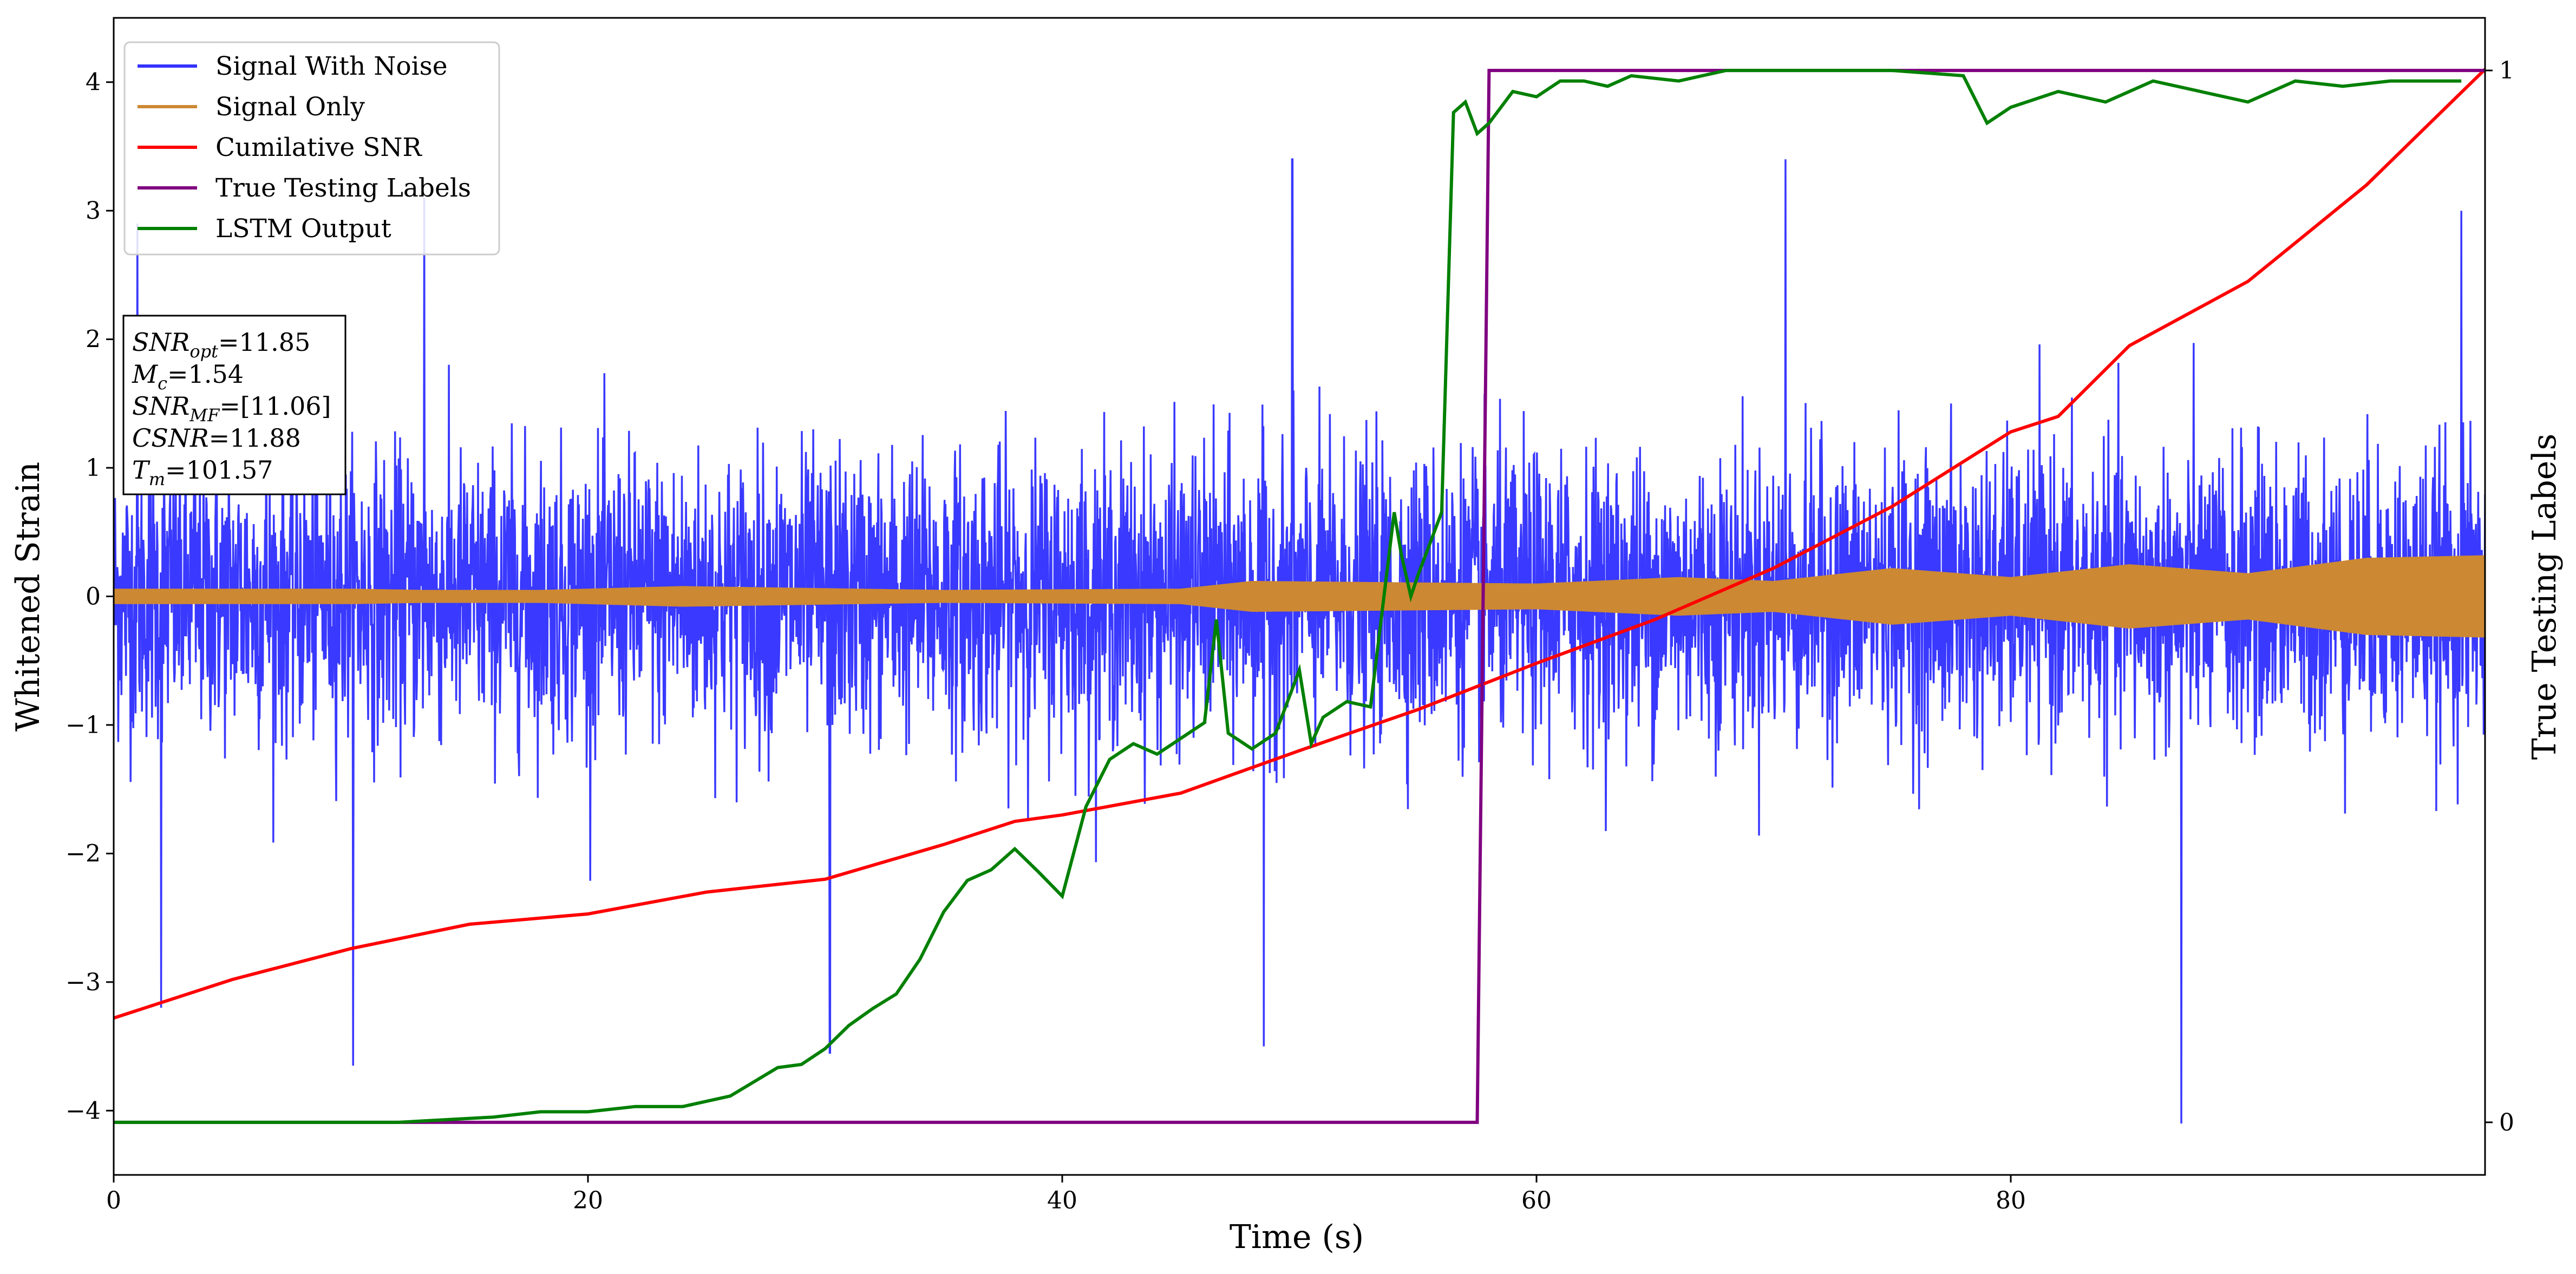  What do you see at coordinates (2545, 597) in the screenshot?
I see `y2-axis-title: True Testing Labels` at bounding box center [2545, 597].